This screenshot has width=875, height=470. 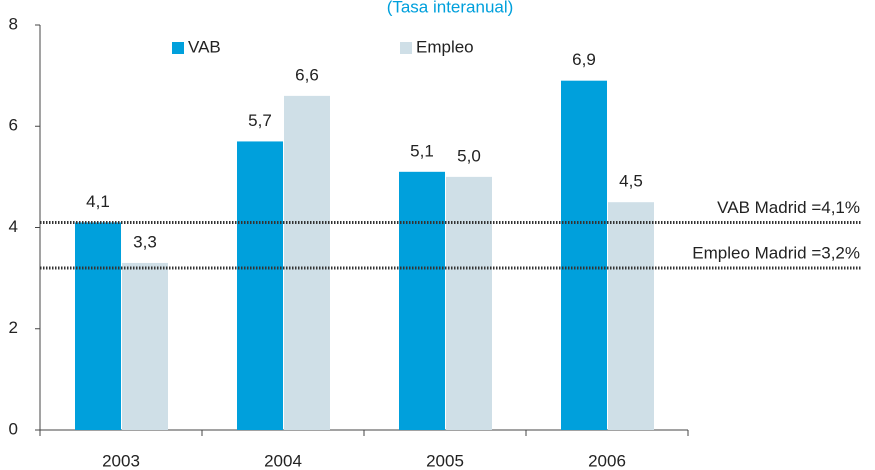 What do you see at coordinates (283, 460) in the screenshot?
I see `x-tick-label: 2004` at bounding box center [283, 460].